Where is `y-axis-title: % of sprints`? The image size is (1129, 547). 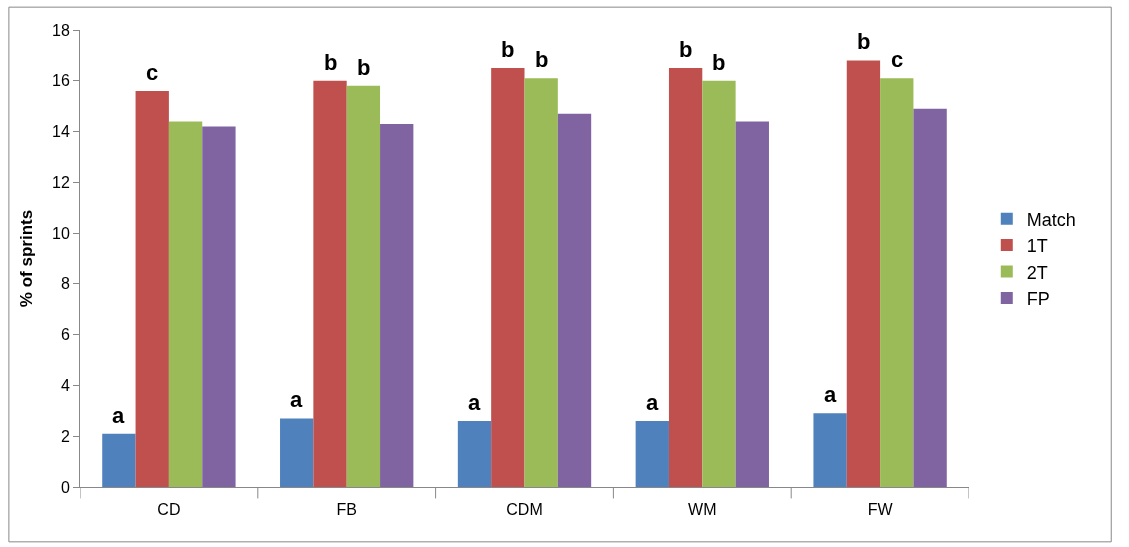
y-axis-title: % of sprints is located at coordinates (26, 258).